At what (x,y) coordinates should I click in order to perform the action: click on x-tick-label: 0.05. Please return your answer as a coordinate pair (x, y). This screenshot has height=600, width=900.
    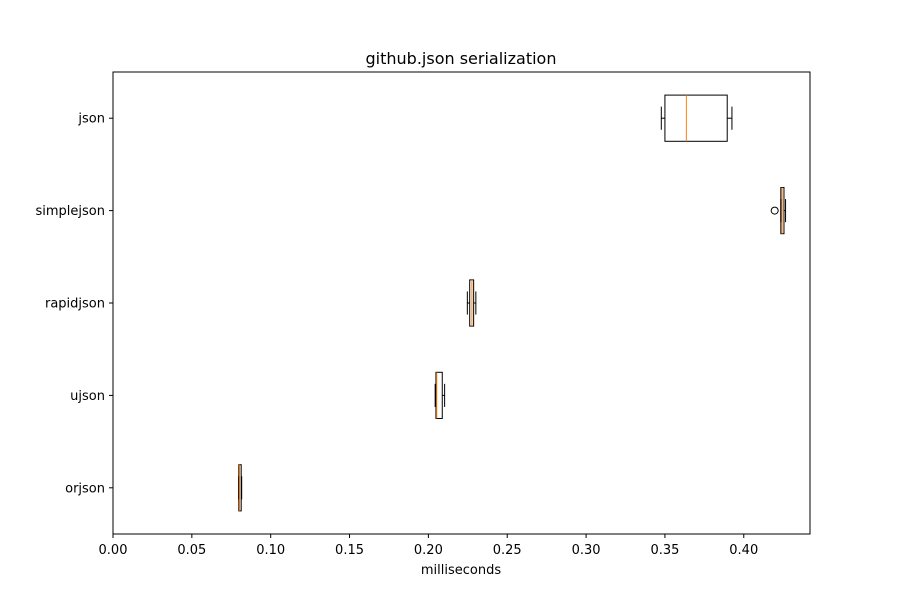
    Looking at the image, I should click on (191, 550).